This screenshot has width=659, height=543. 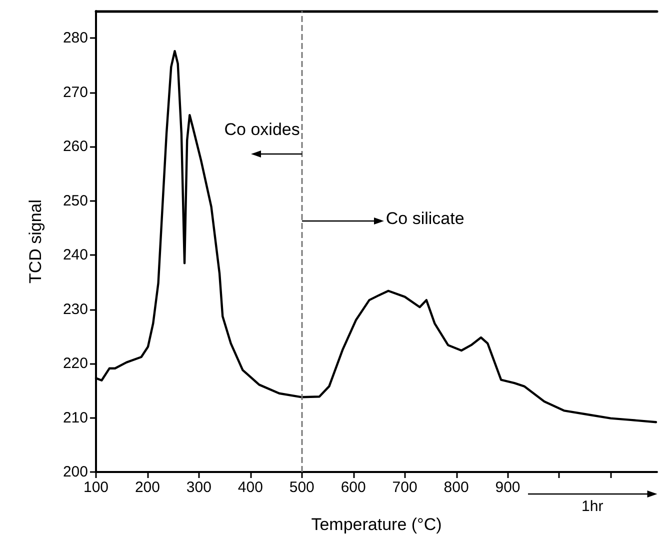 I want to click on y-tick-label: 240, so click(x=75, y=255).